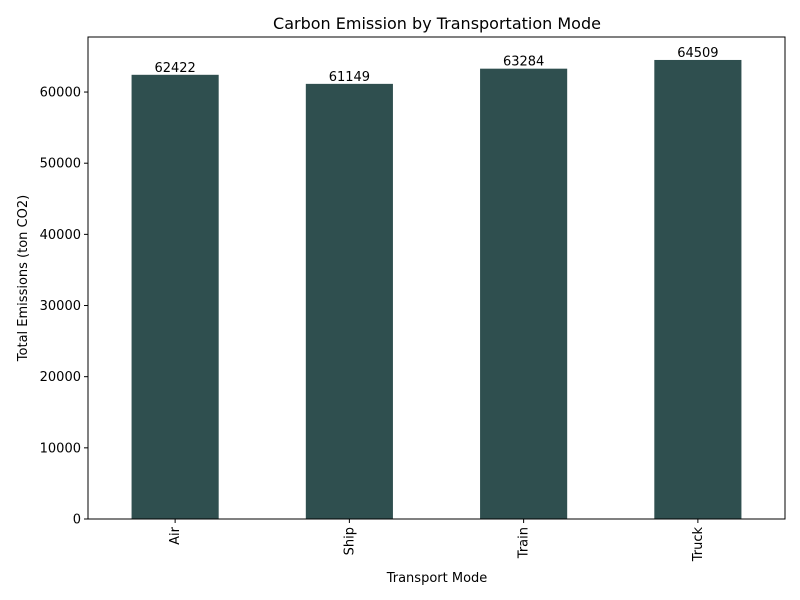  What do you see at coordinates (524, 294) in the screenshot?
I see `bar-train` at bounding box center [524, 294].